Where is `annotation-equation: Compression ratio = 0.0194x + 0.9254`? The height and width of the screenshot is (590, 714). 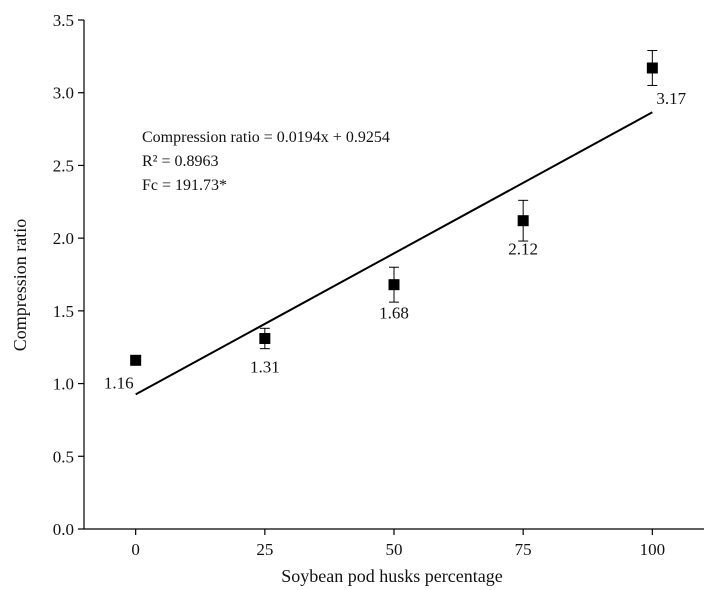
annotation-equation: Compression ratio = 0.0194x + 0.9254 is located at coordinates (266, 137).